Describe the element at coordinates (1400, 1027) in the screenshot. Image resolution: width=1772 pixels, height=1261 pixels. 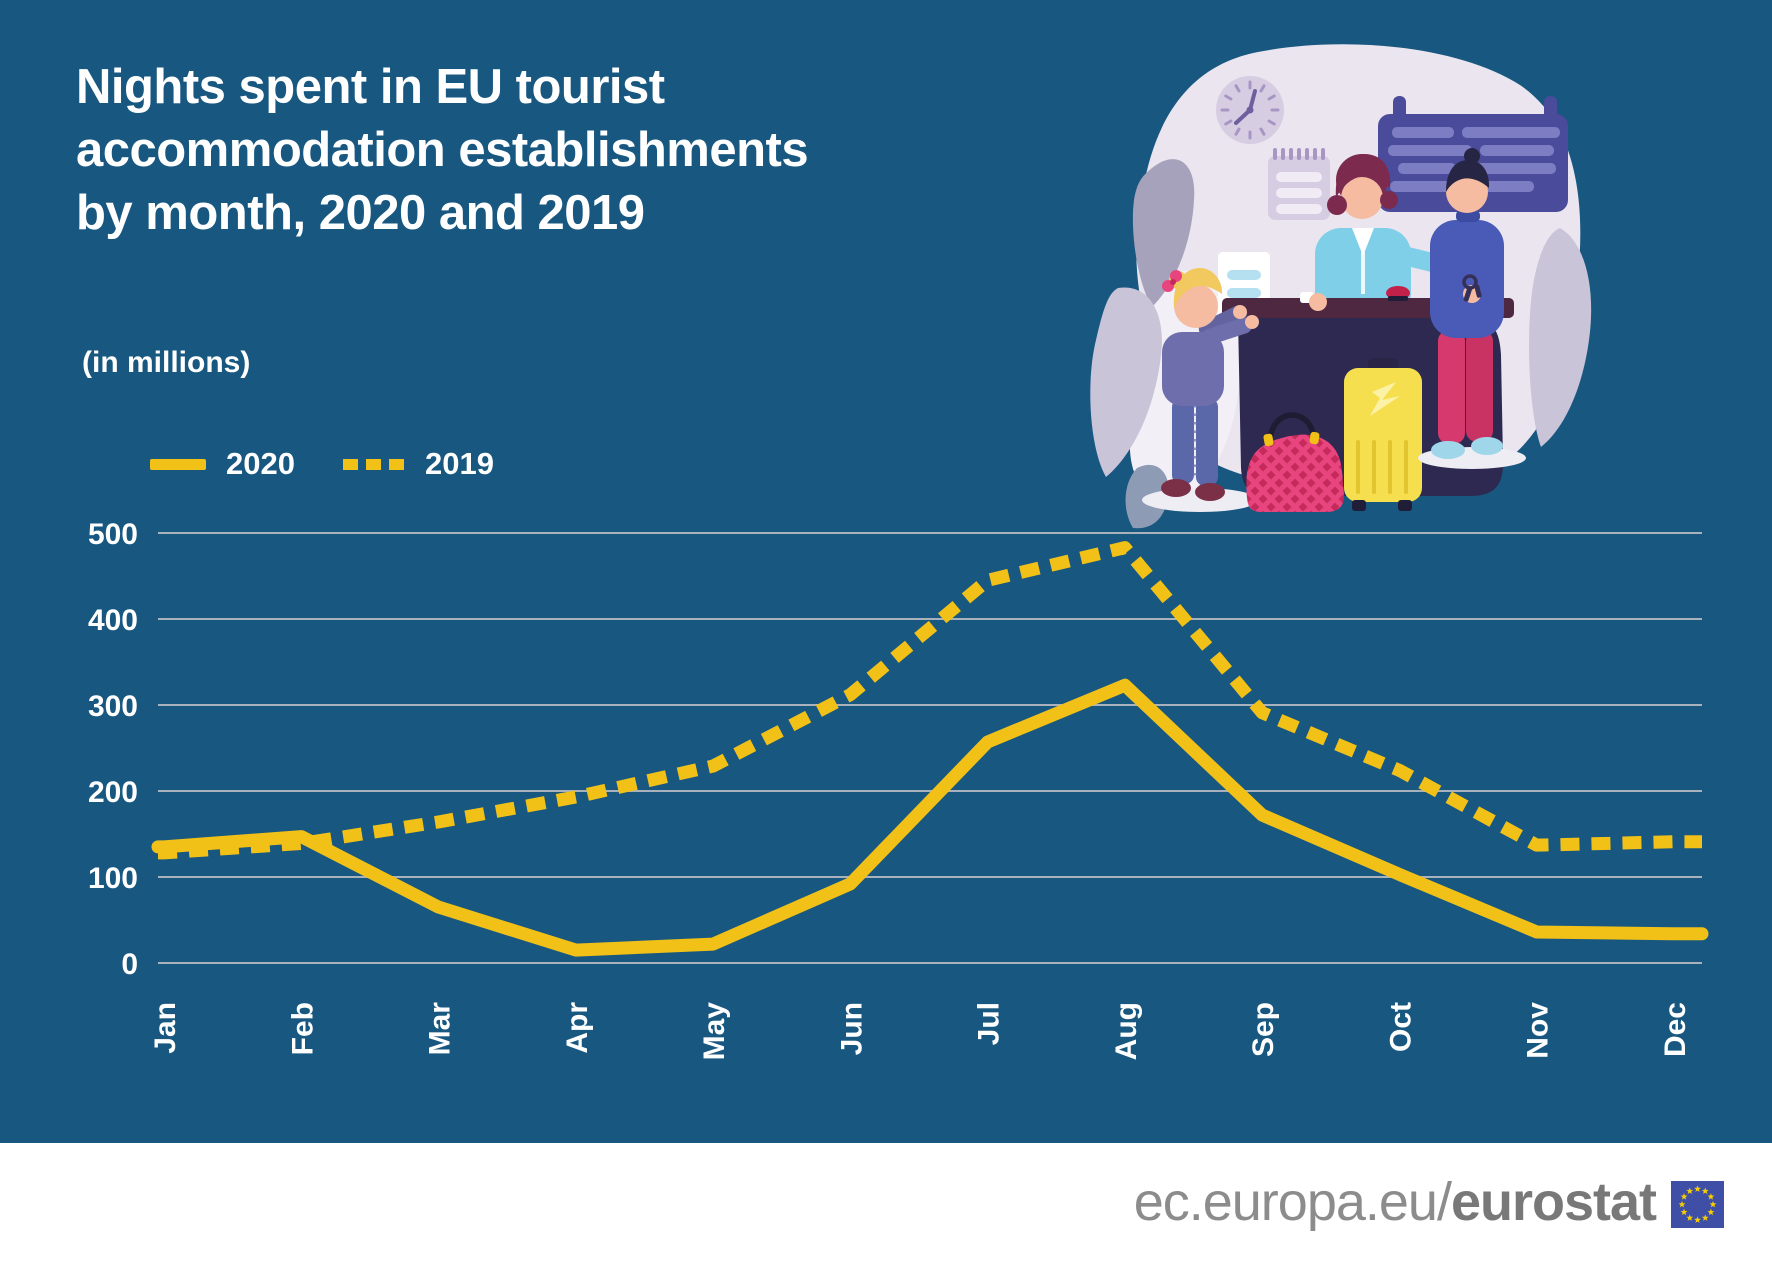
I see `x-tick-label-oct: Oct` at that location.